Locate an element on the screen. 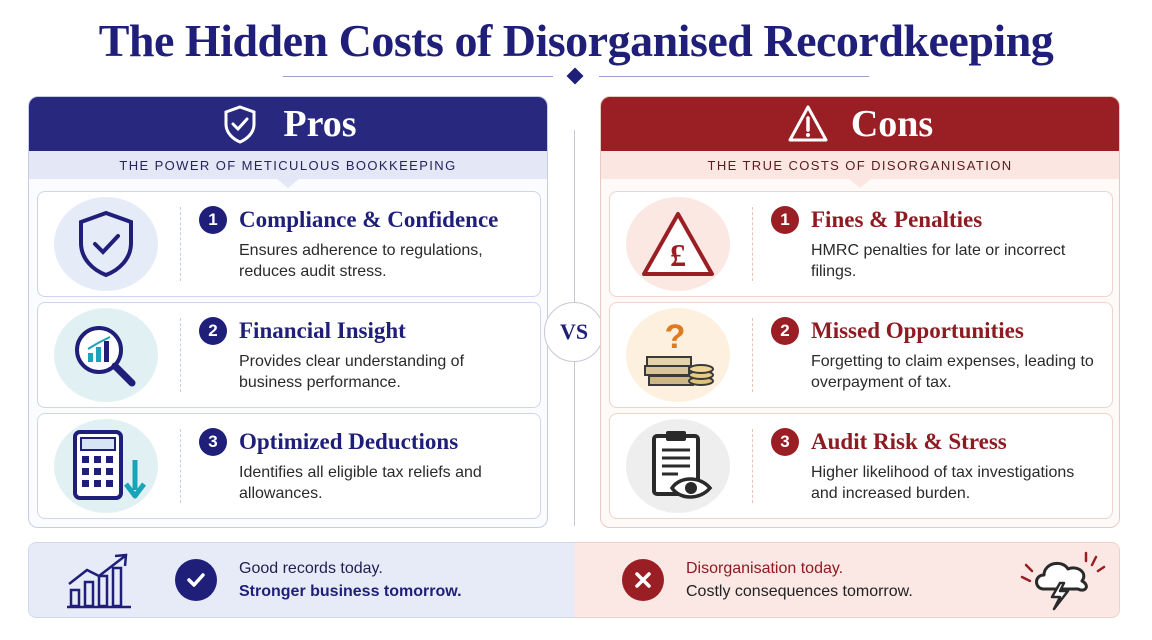 The image size is (1152, 640). check-icon is located at coordinates (196, 580).